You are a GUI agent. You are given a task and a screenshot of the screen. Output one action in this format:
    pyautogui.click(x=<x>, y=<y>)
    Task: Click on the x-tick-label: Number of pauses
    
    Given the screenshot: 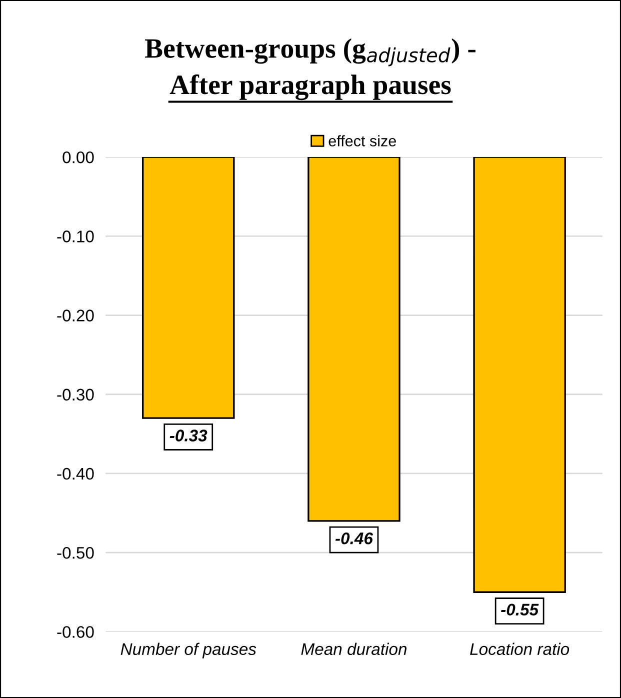 What is the action you would take?
    pyautogui.click(x=188, y=650)
    